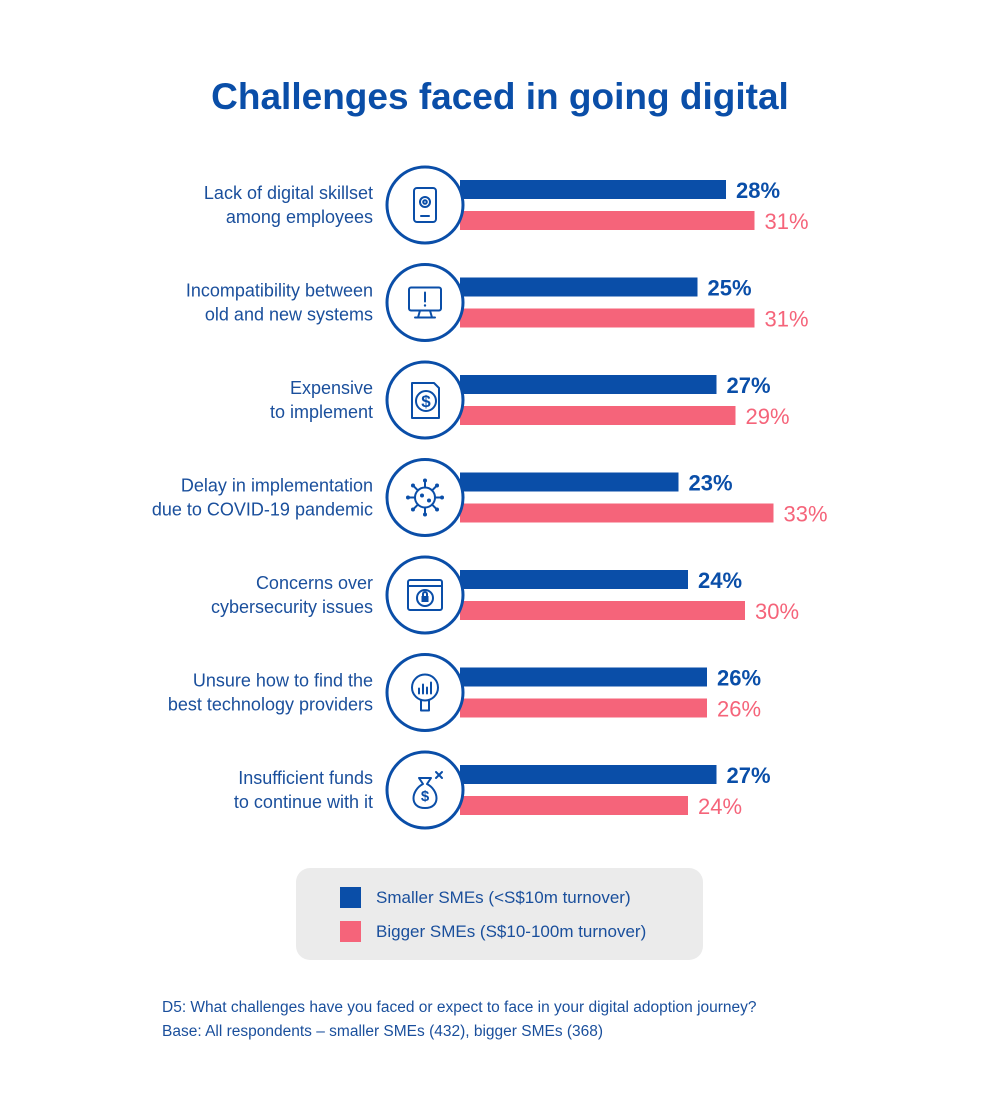 The height and width of the screenshot is (1100, 1000). What do you see at coordinates (303, 802) in the screenshot?
I see `category-label: to continue with it` at bounding box center [303, 802].